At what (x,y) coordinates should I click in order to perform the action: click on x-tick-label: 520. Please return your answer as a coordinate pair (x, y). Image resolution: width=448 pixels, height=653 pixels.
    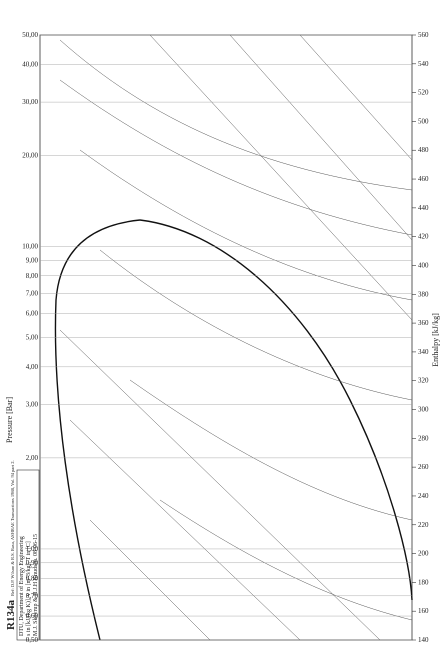
    Looking at the image, I should click on (423, 93).